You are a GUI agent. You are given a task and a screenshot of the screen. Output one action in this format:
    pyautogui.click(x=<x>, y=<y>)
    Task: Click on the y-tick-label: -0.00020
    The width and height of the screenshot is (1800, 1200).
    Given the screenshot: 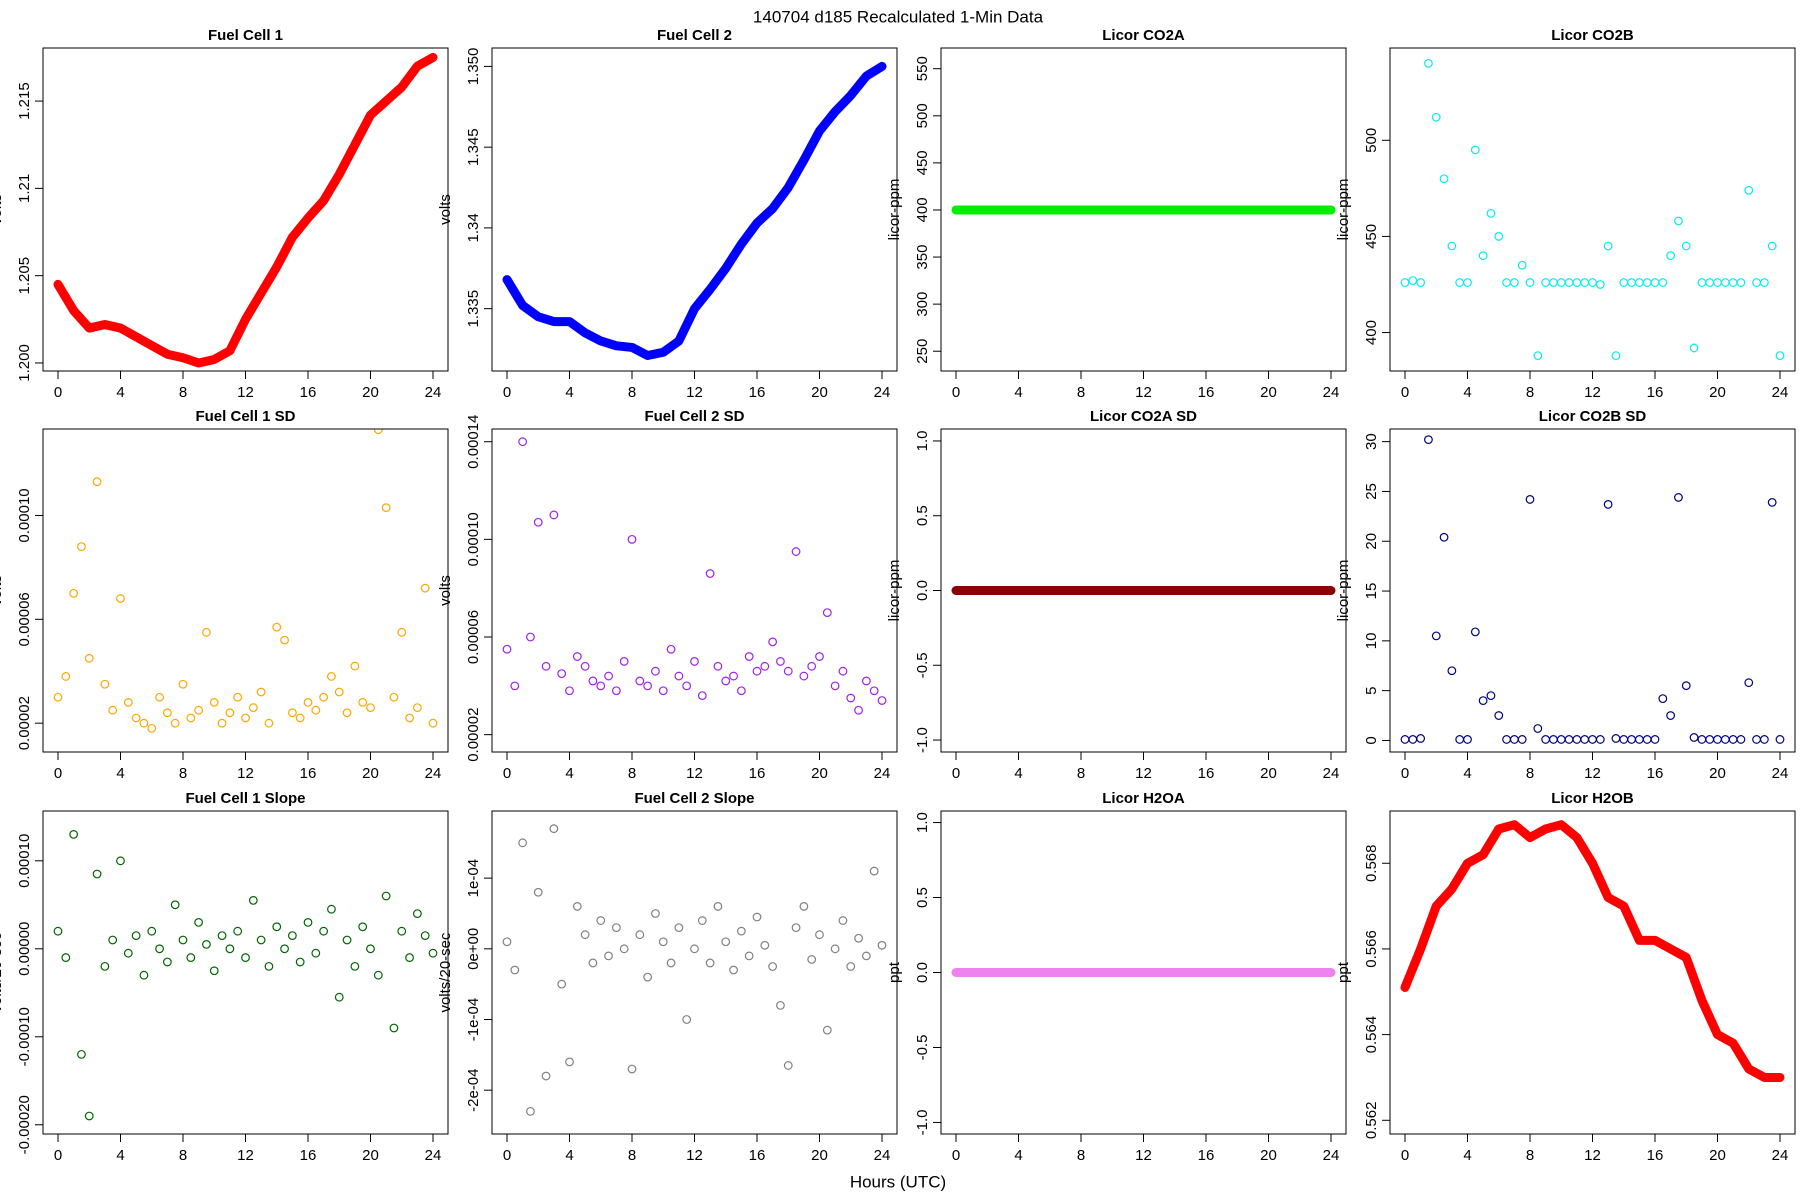 What is the action you would take?
    pyautogui.click(x=24, y=1124)
    